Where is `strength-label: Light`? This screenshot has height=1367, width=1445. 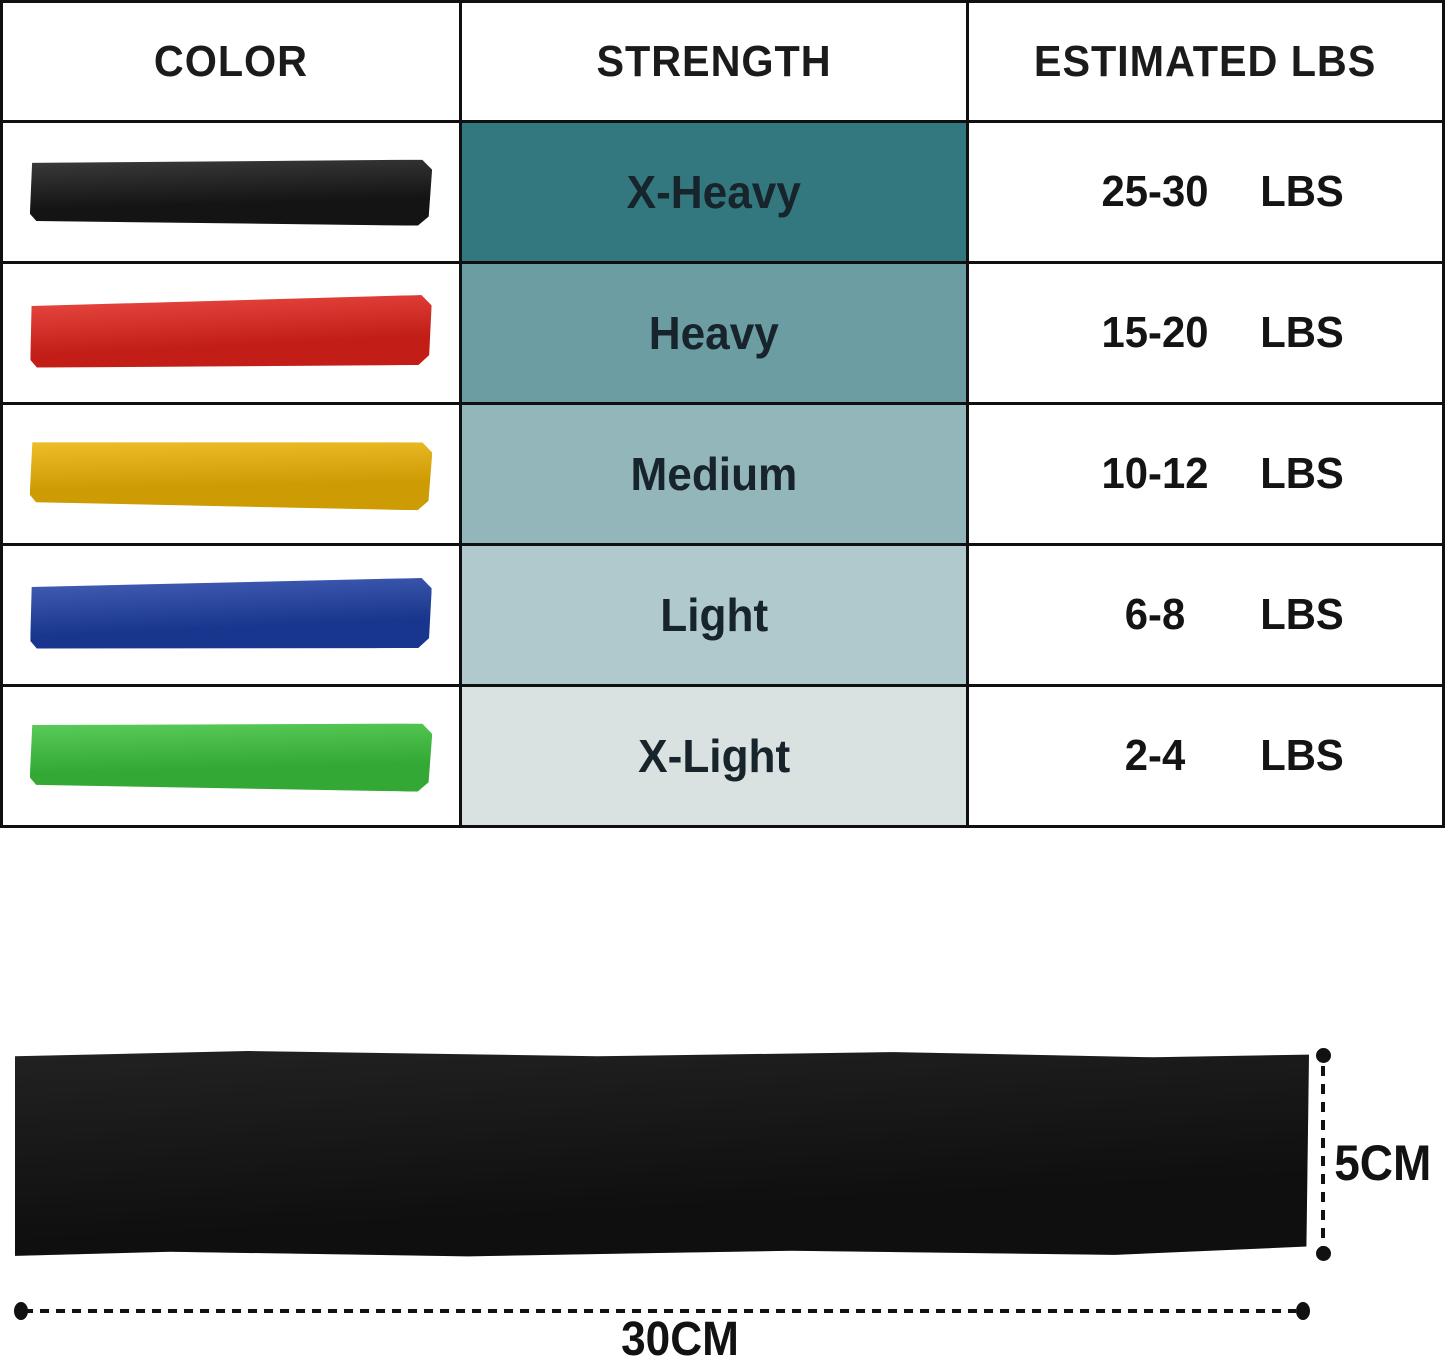
strength-label: Light is located at coordinates (714, 615).